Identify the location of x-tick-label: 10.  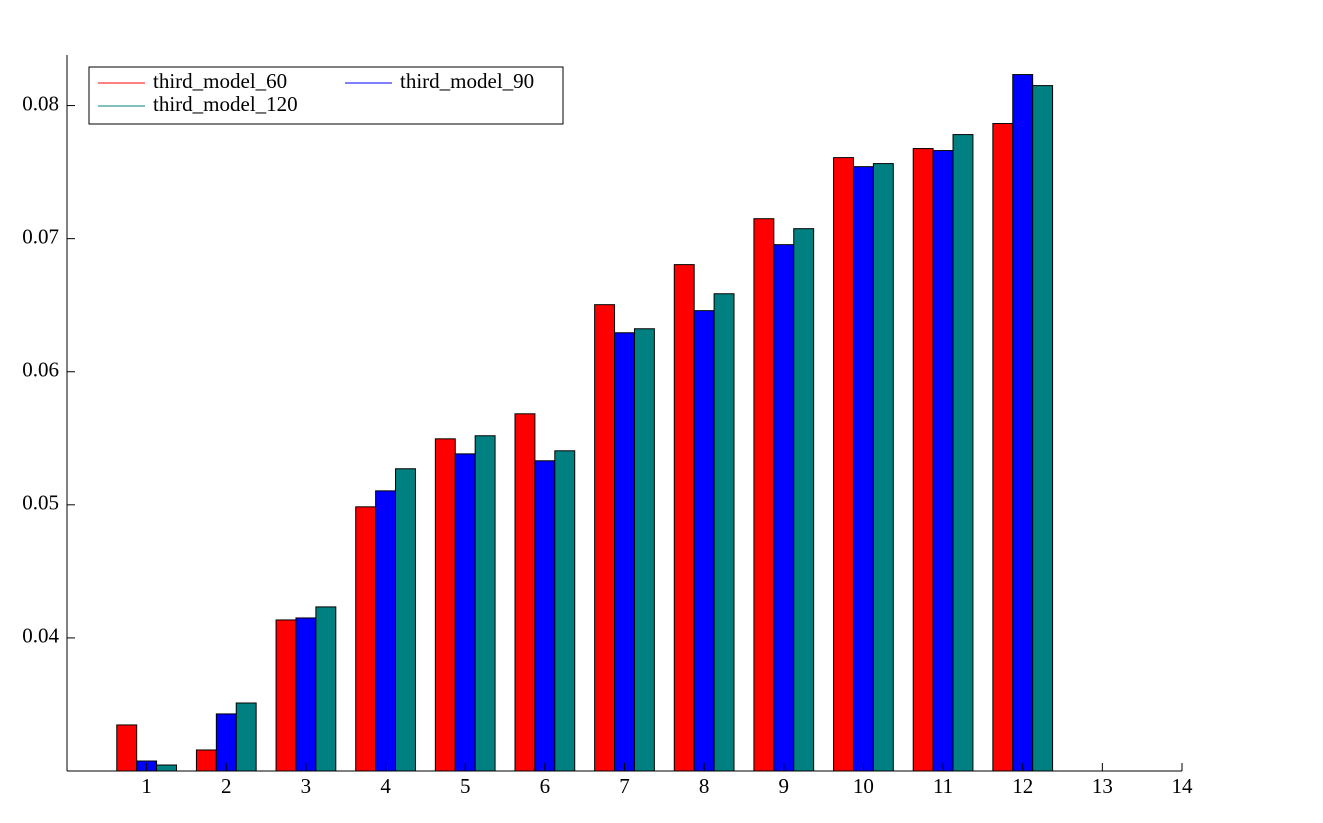
(863, 786).